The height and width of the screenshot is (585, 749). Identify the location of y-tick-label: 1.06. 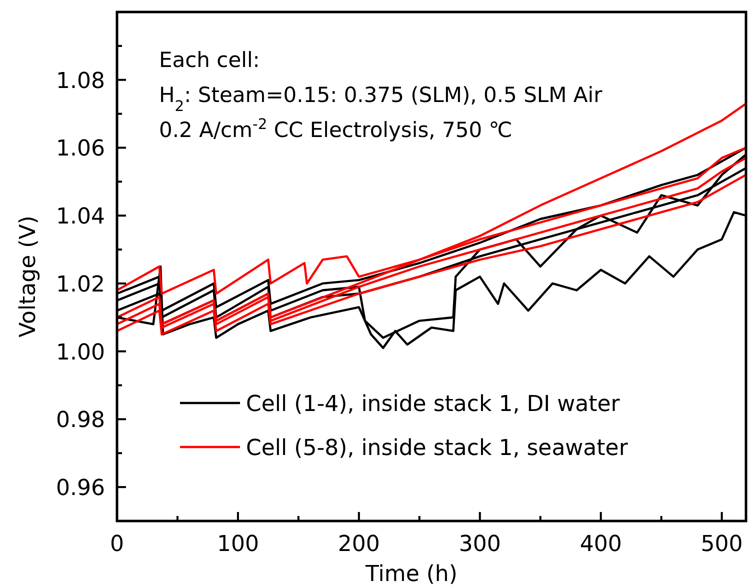
(80, 149).